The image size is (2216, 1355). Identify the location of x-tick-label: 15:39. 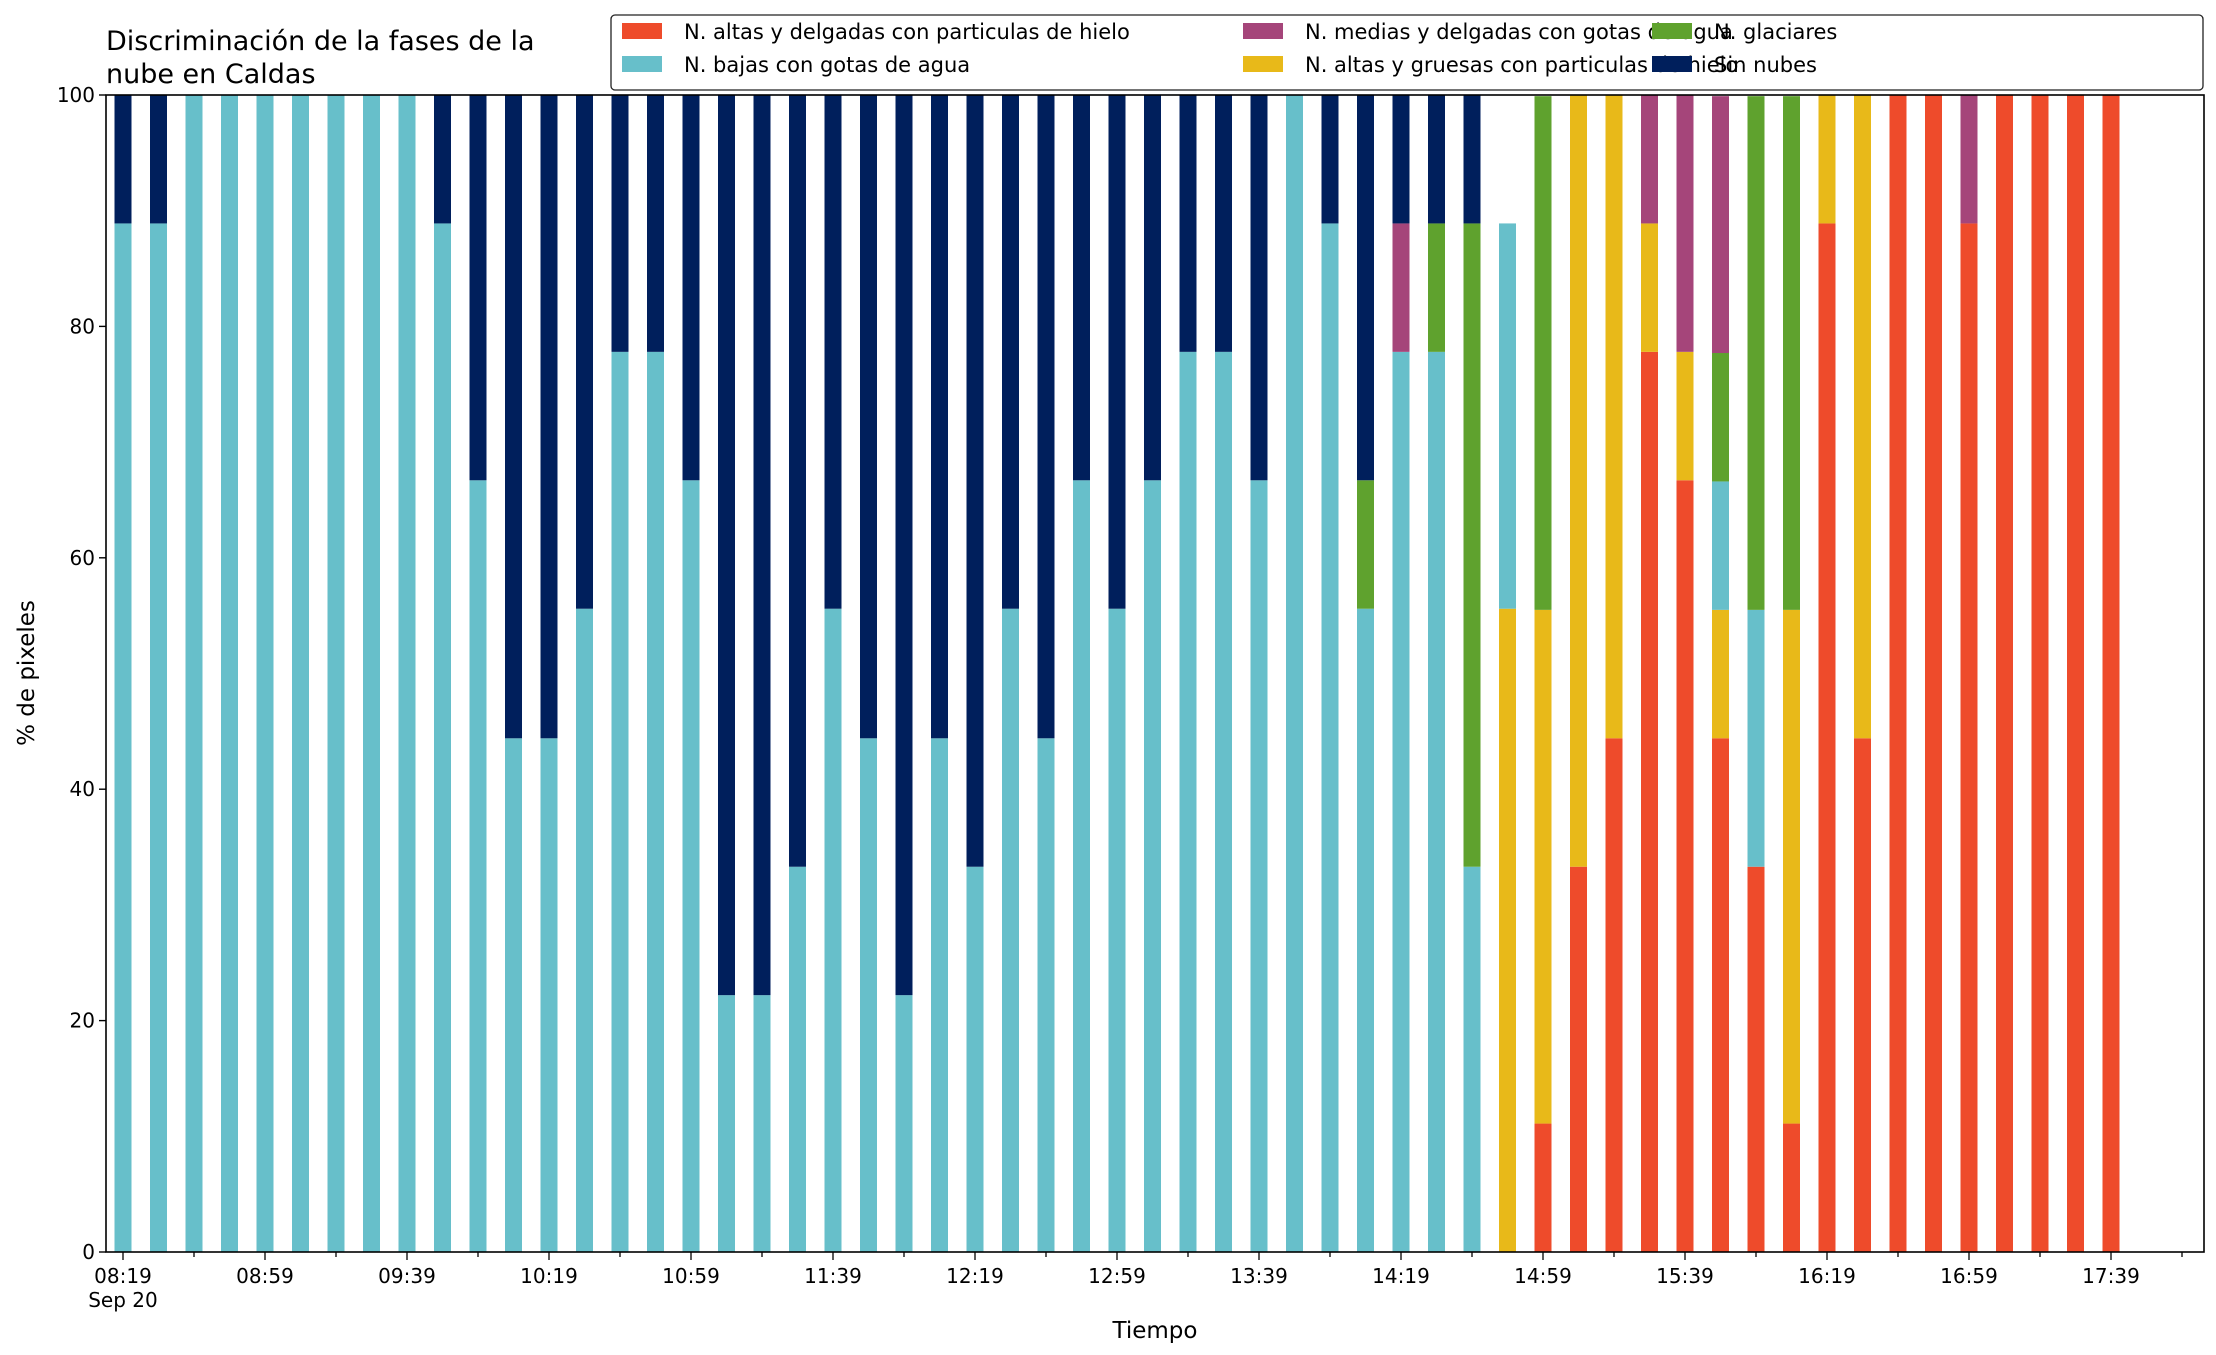
(1685, 1276).